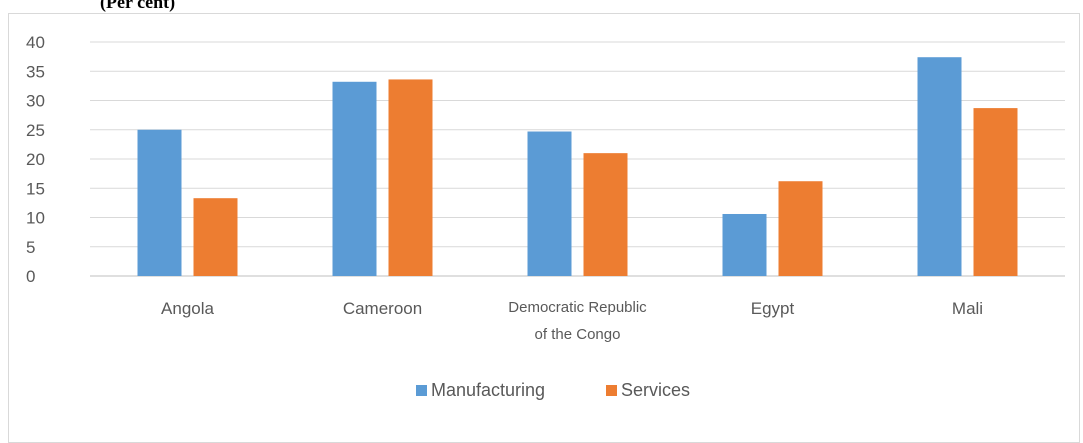 The width and height of the screenshot is (1083, 443). I want to click on bar-manufacturing-cameroon, so click(354, 178).